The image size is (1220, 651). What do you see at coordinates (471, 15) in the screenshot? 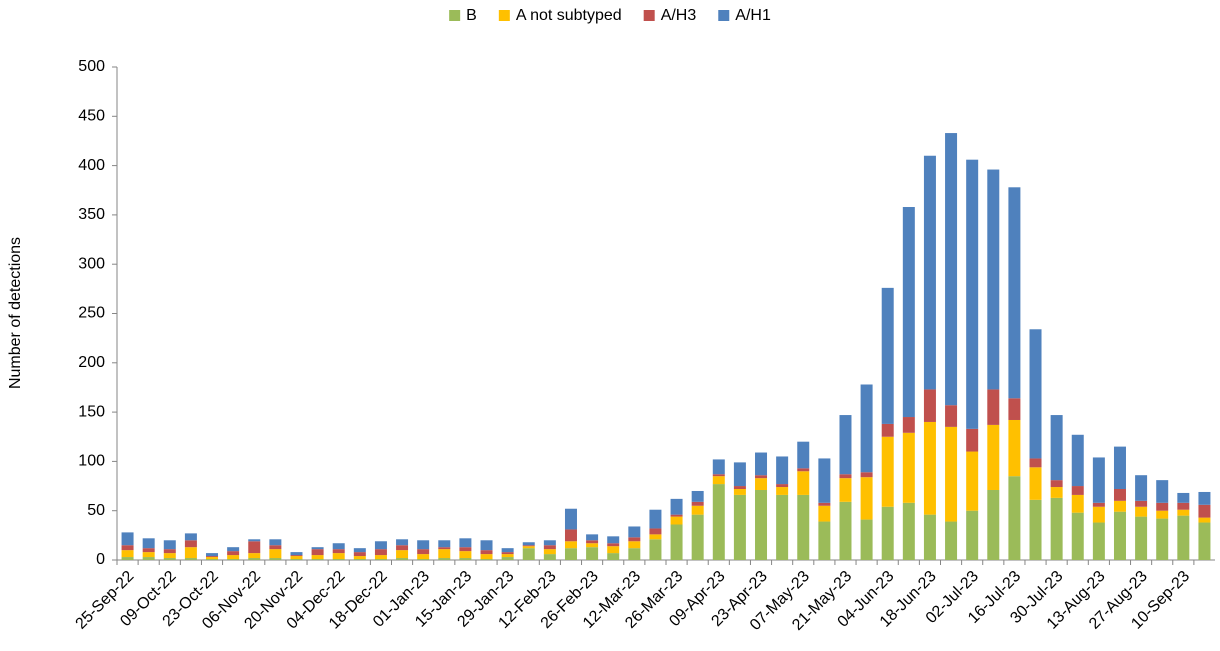
I see `legend-label: B` at bounding box center [471, 15].